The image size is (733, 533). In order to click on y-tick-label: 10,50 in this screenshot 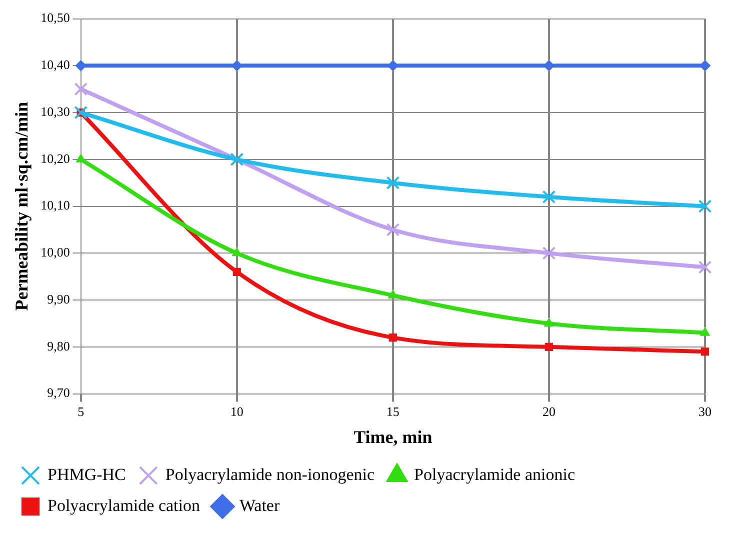, I will do `click(55, 18)`.